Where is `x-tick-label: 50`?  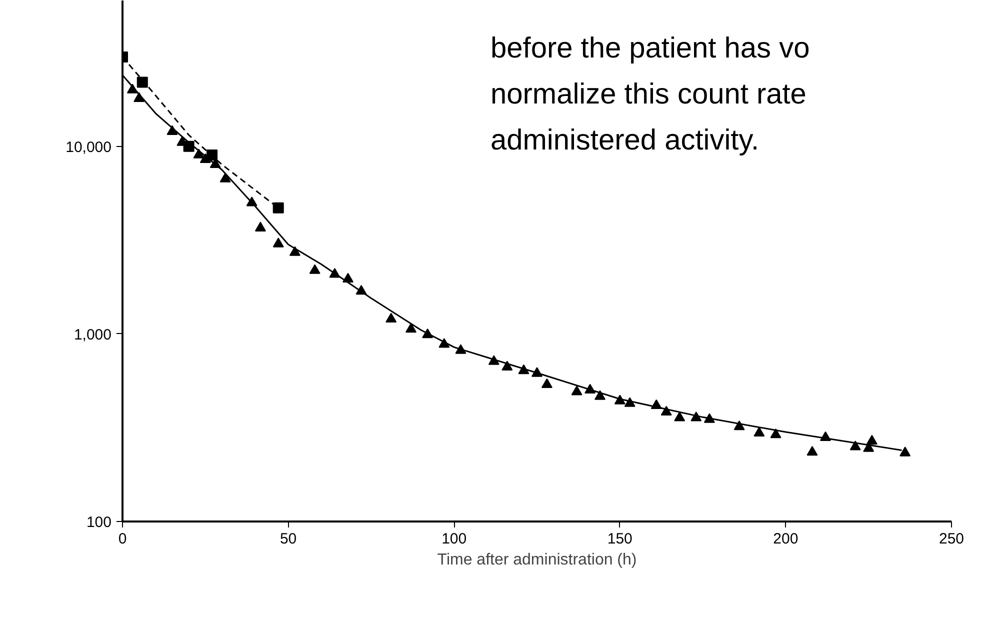
x-tick-label: 50 is located at coordinates (288, 539).